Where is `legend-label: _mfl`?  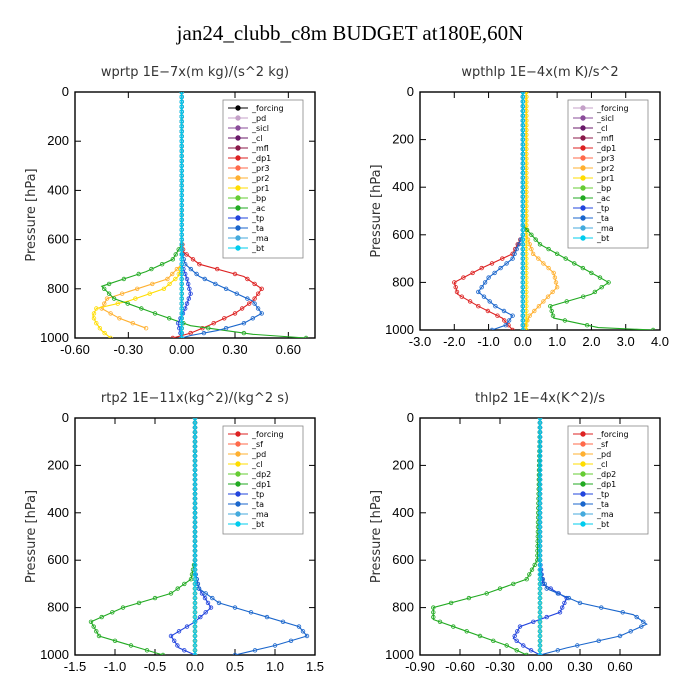
legend-label: _mfl is located at coordinates (605, 138).